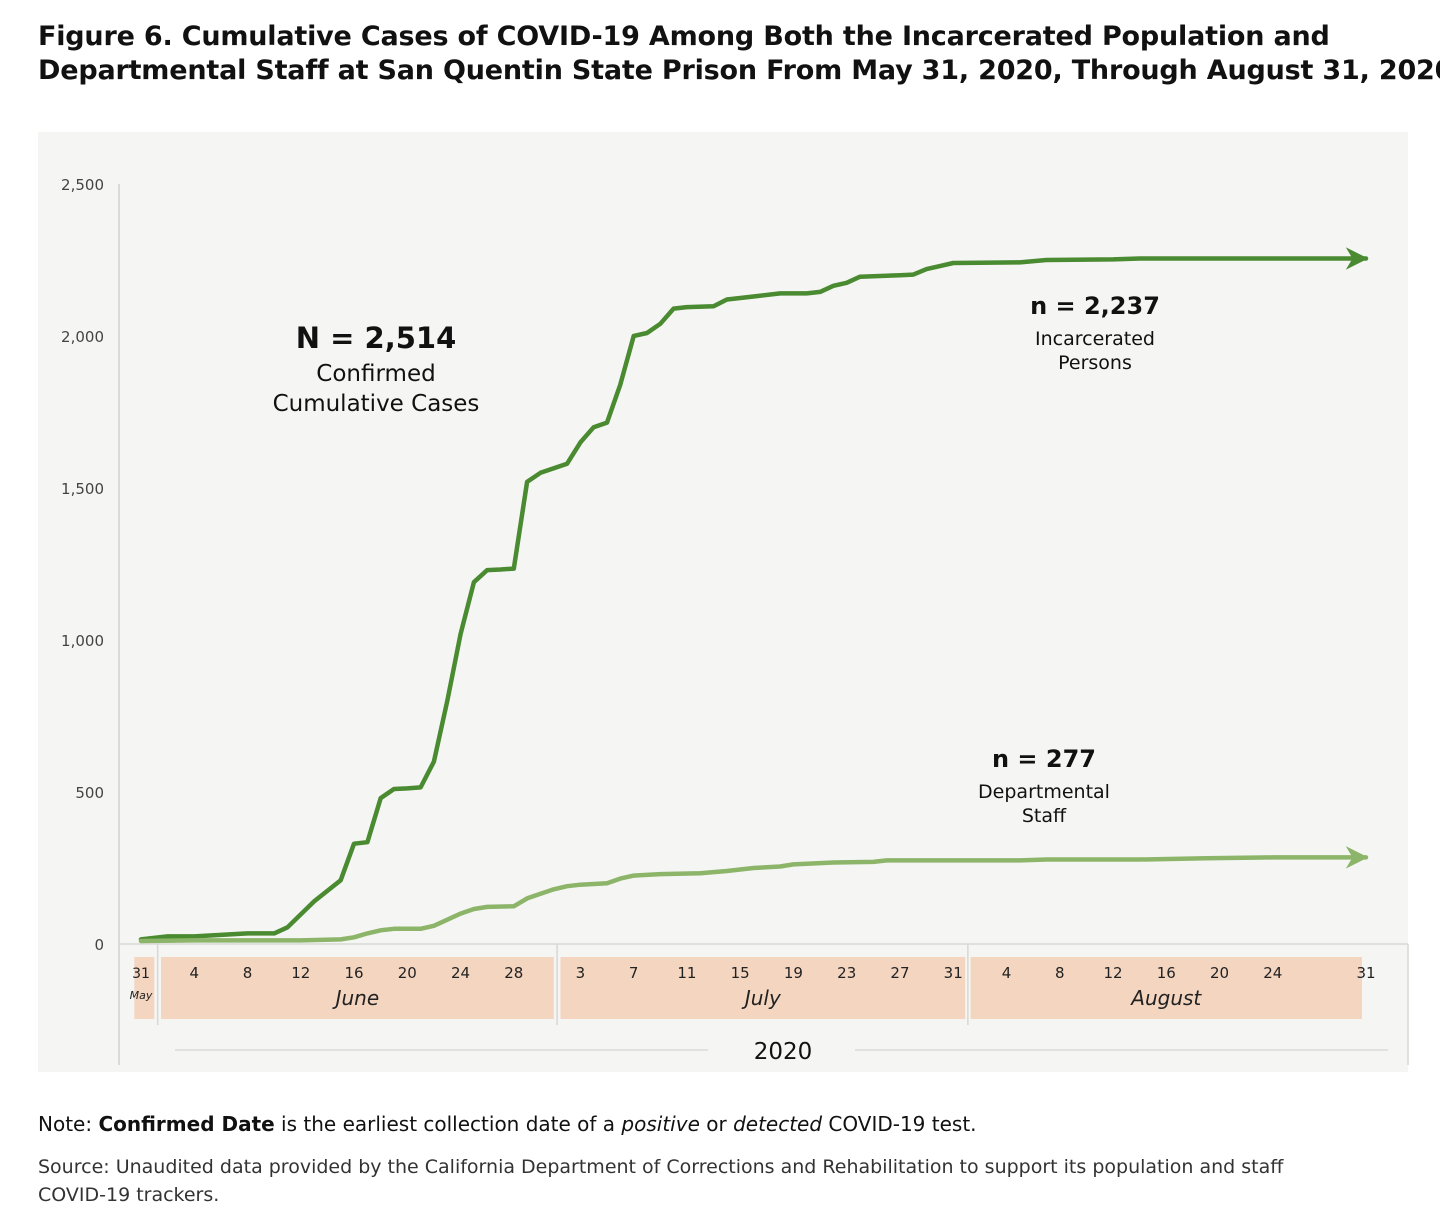 This screenshot has width=1440, height=1229. I want to click on y-tick-label: 2,500, so click(82, 185).